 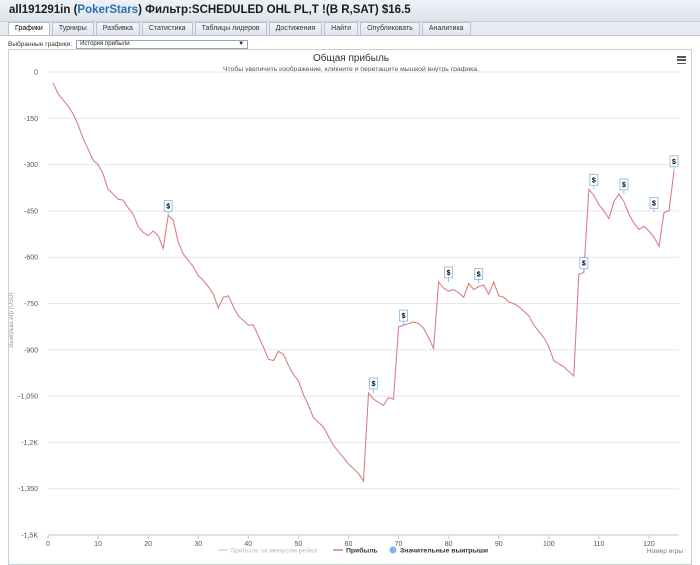 I want to click on y-tick-label: -150, so click(x=31, y=119).